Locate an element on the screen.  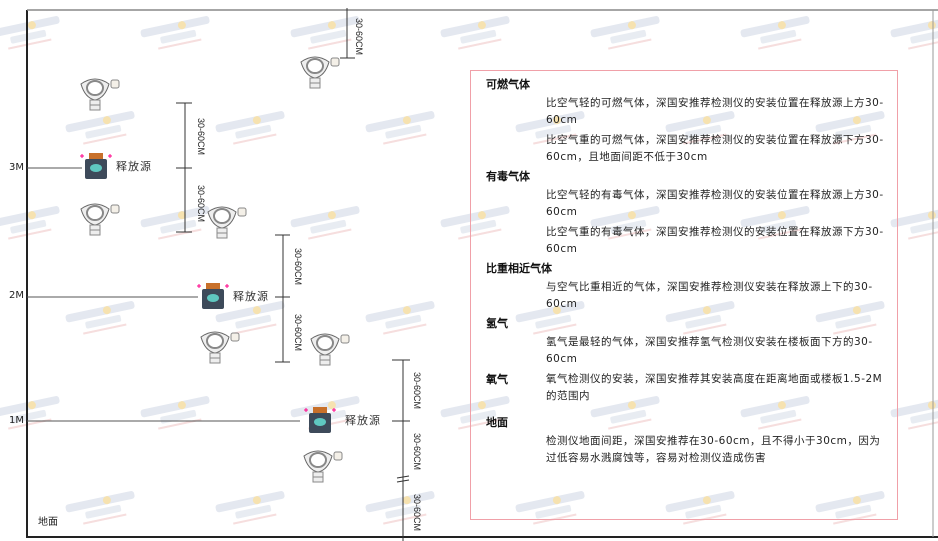
ground-label: 地面 is located at coordinates (48, 522).